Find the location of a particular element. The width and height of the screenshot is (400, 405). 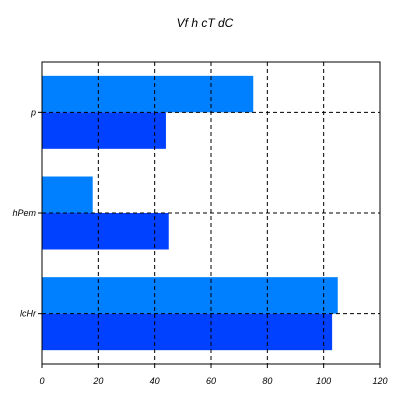

x-tick-label-0: 0 is located at coordinates (41, 381).